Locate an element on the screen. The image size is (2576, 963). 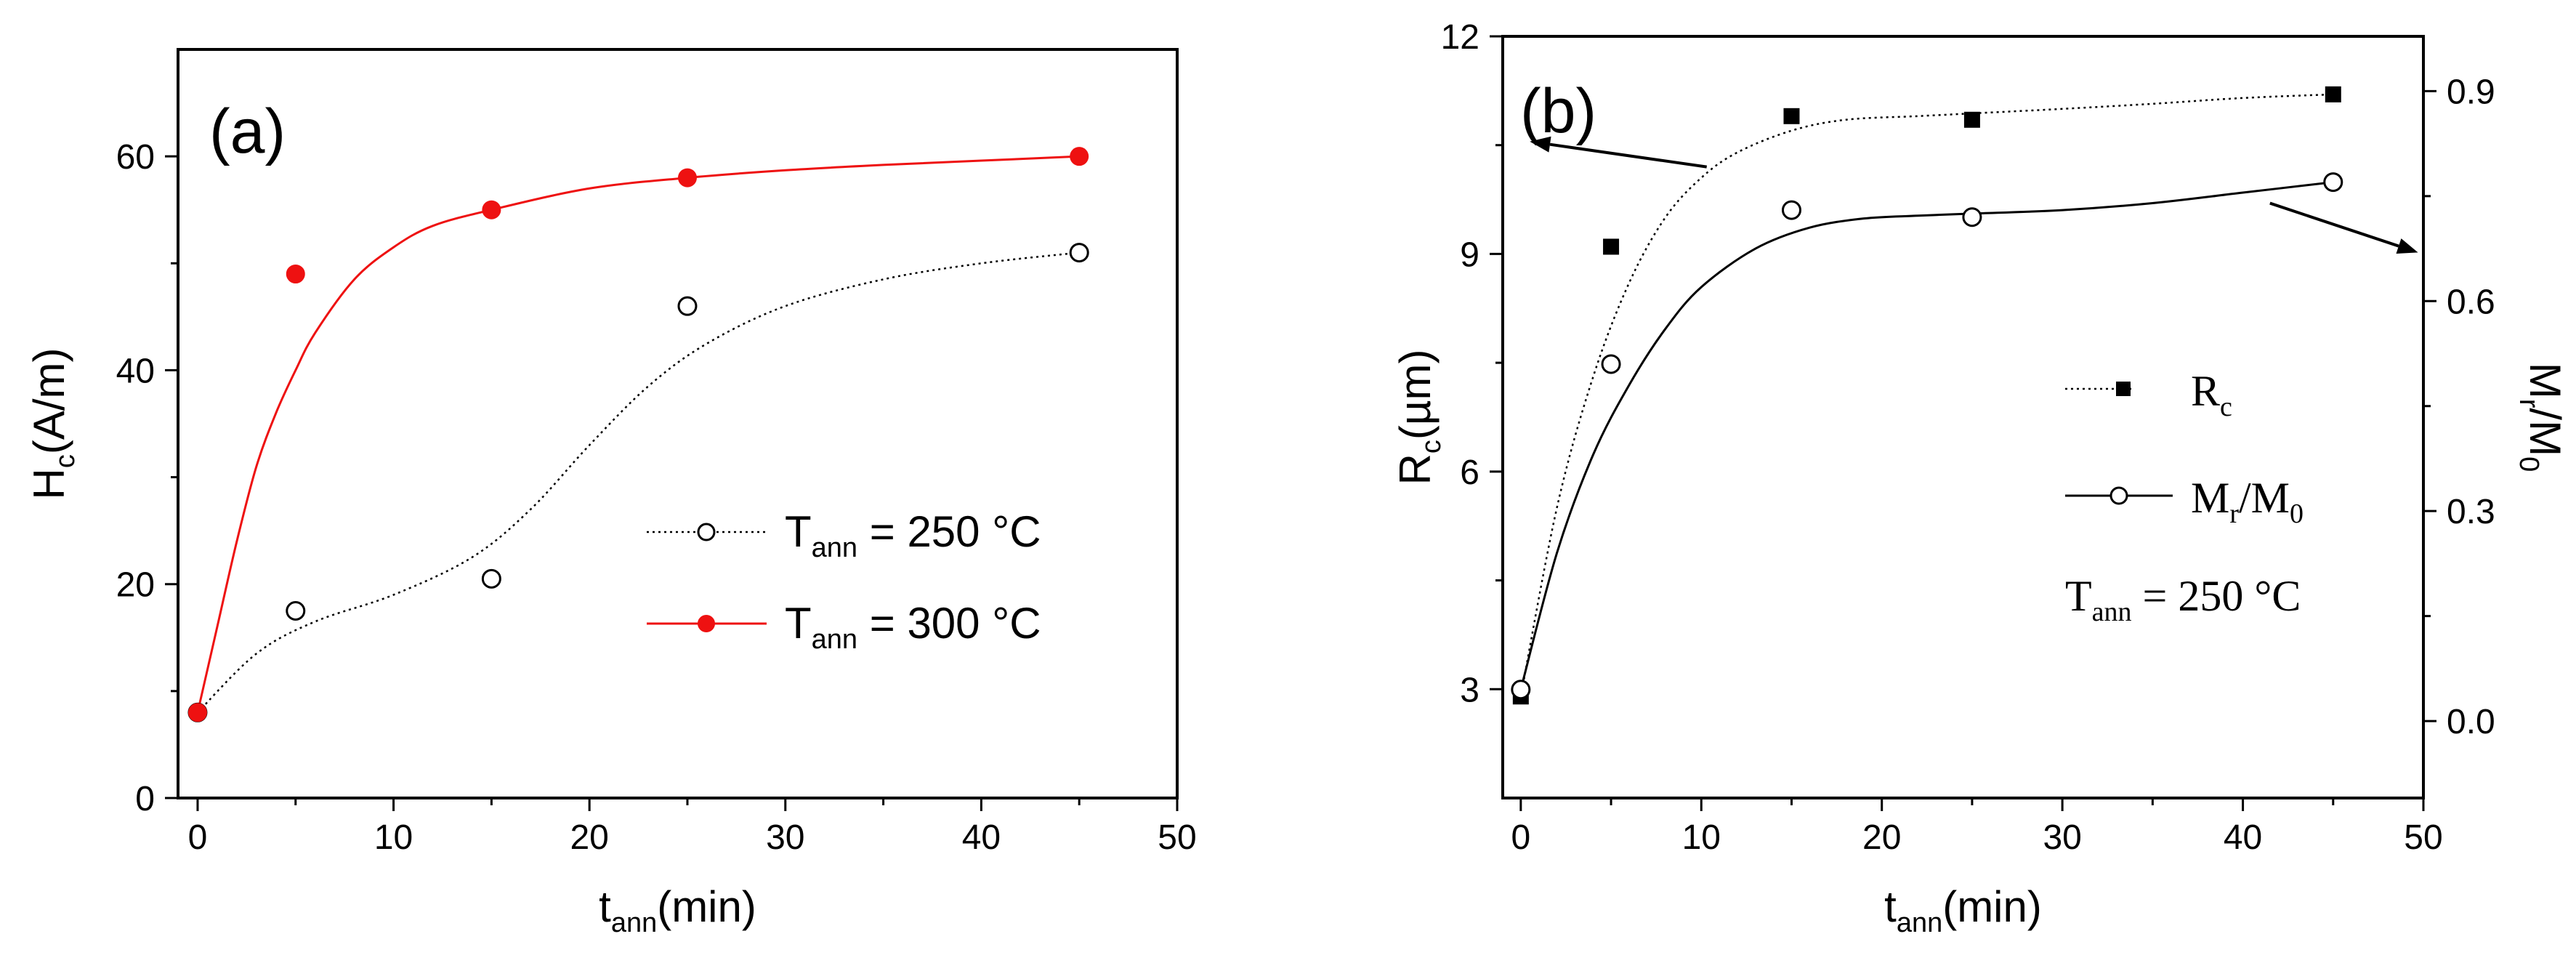
chart-a-x-label-sub: ann is located at coordinates (634, 923).